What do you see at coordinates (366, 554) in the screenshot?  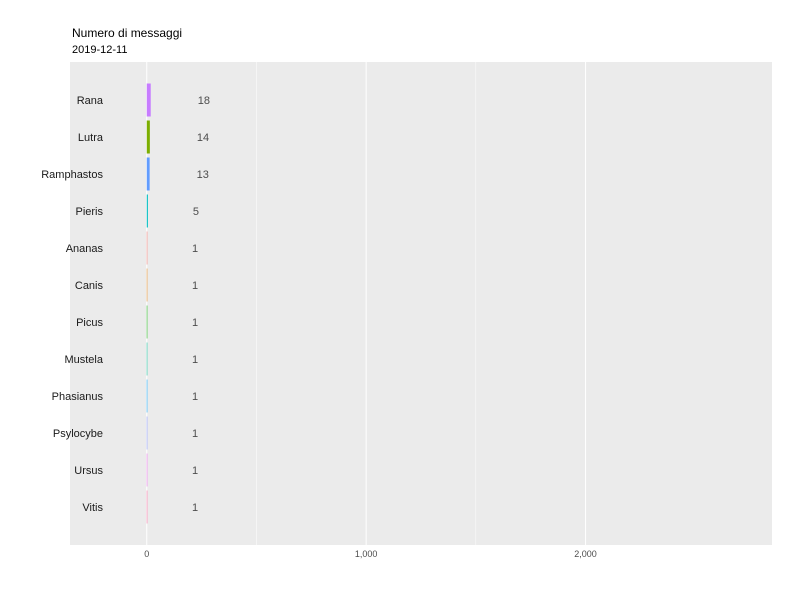 I see `x-tick-label: 1,000` at bounding box center [366, 554].